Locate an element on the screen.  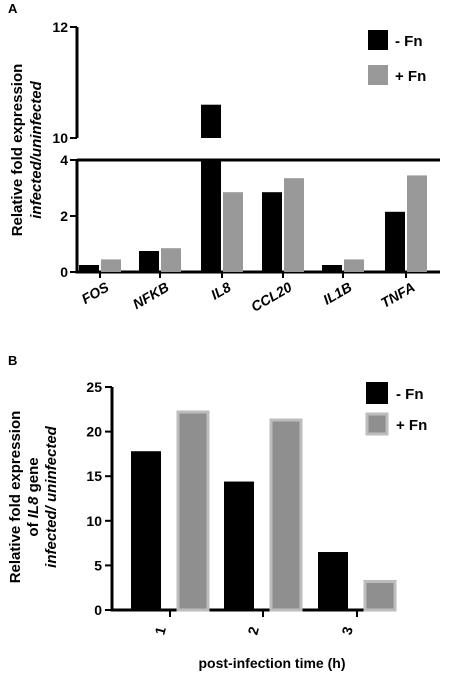
panel-b-ytick-label: 15 is located at coordinates (94, 476).